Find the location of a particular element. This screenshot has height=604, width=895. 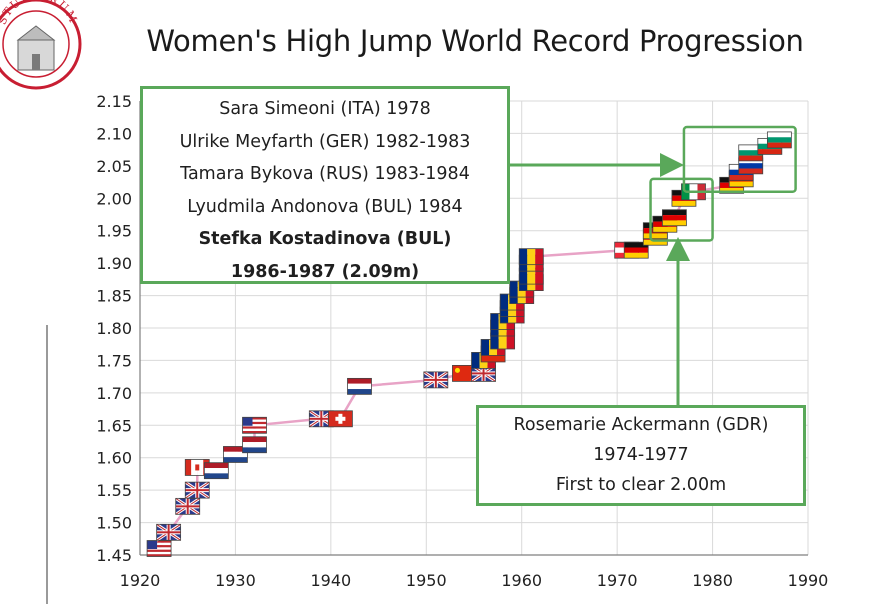

x-tick-label: 1920 is located at coordinates (140, 580).